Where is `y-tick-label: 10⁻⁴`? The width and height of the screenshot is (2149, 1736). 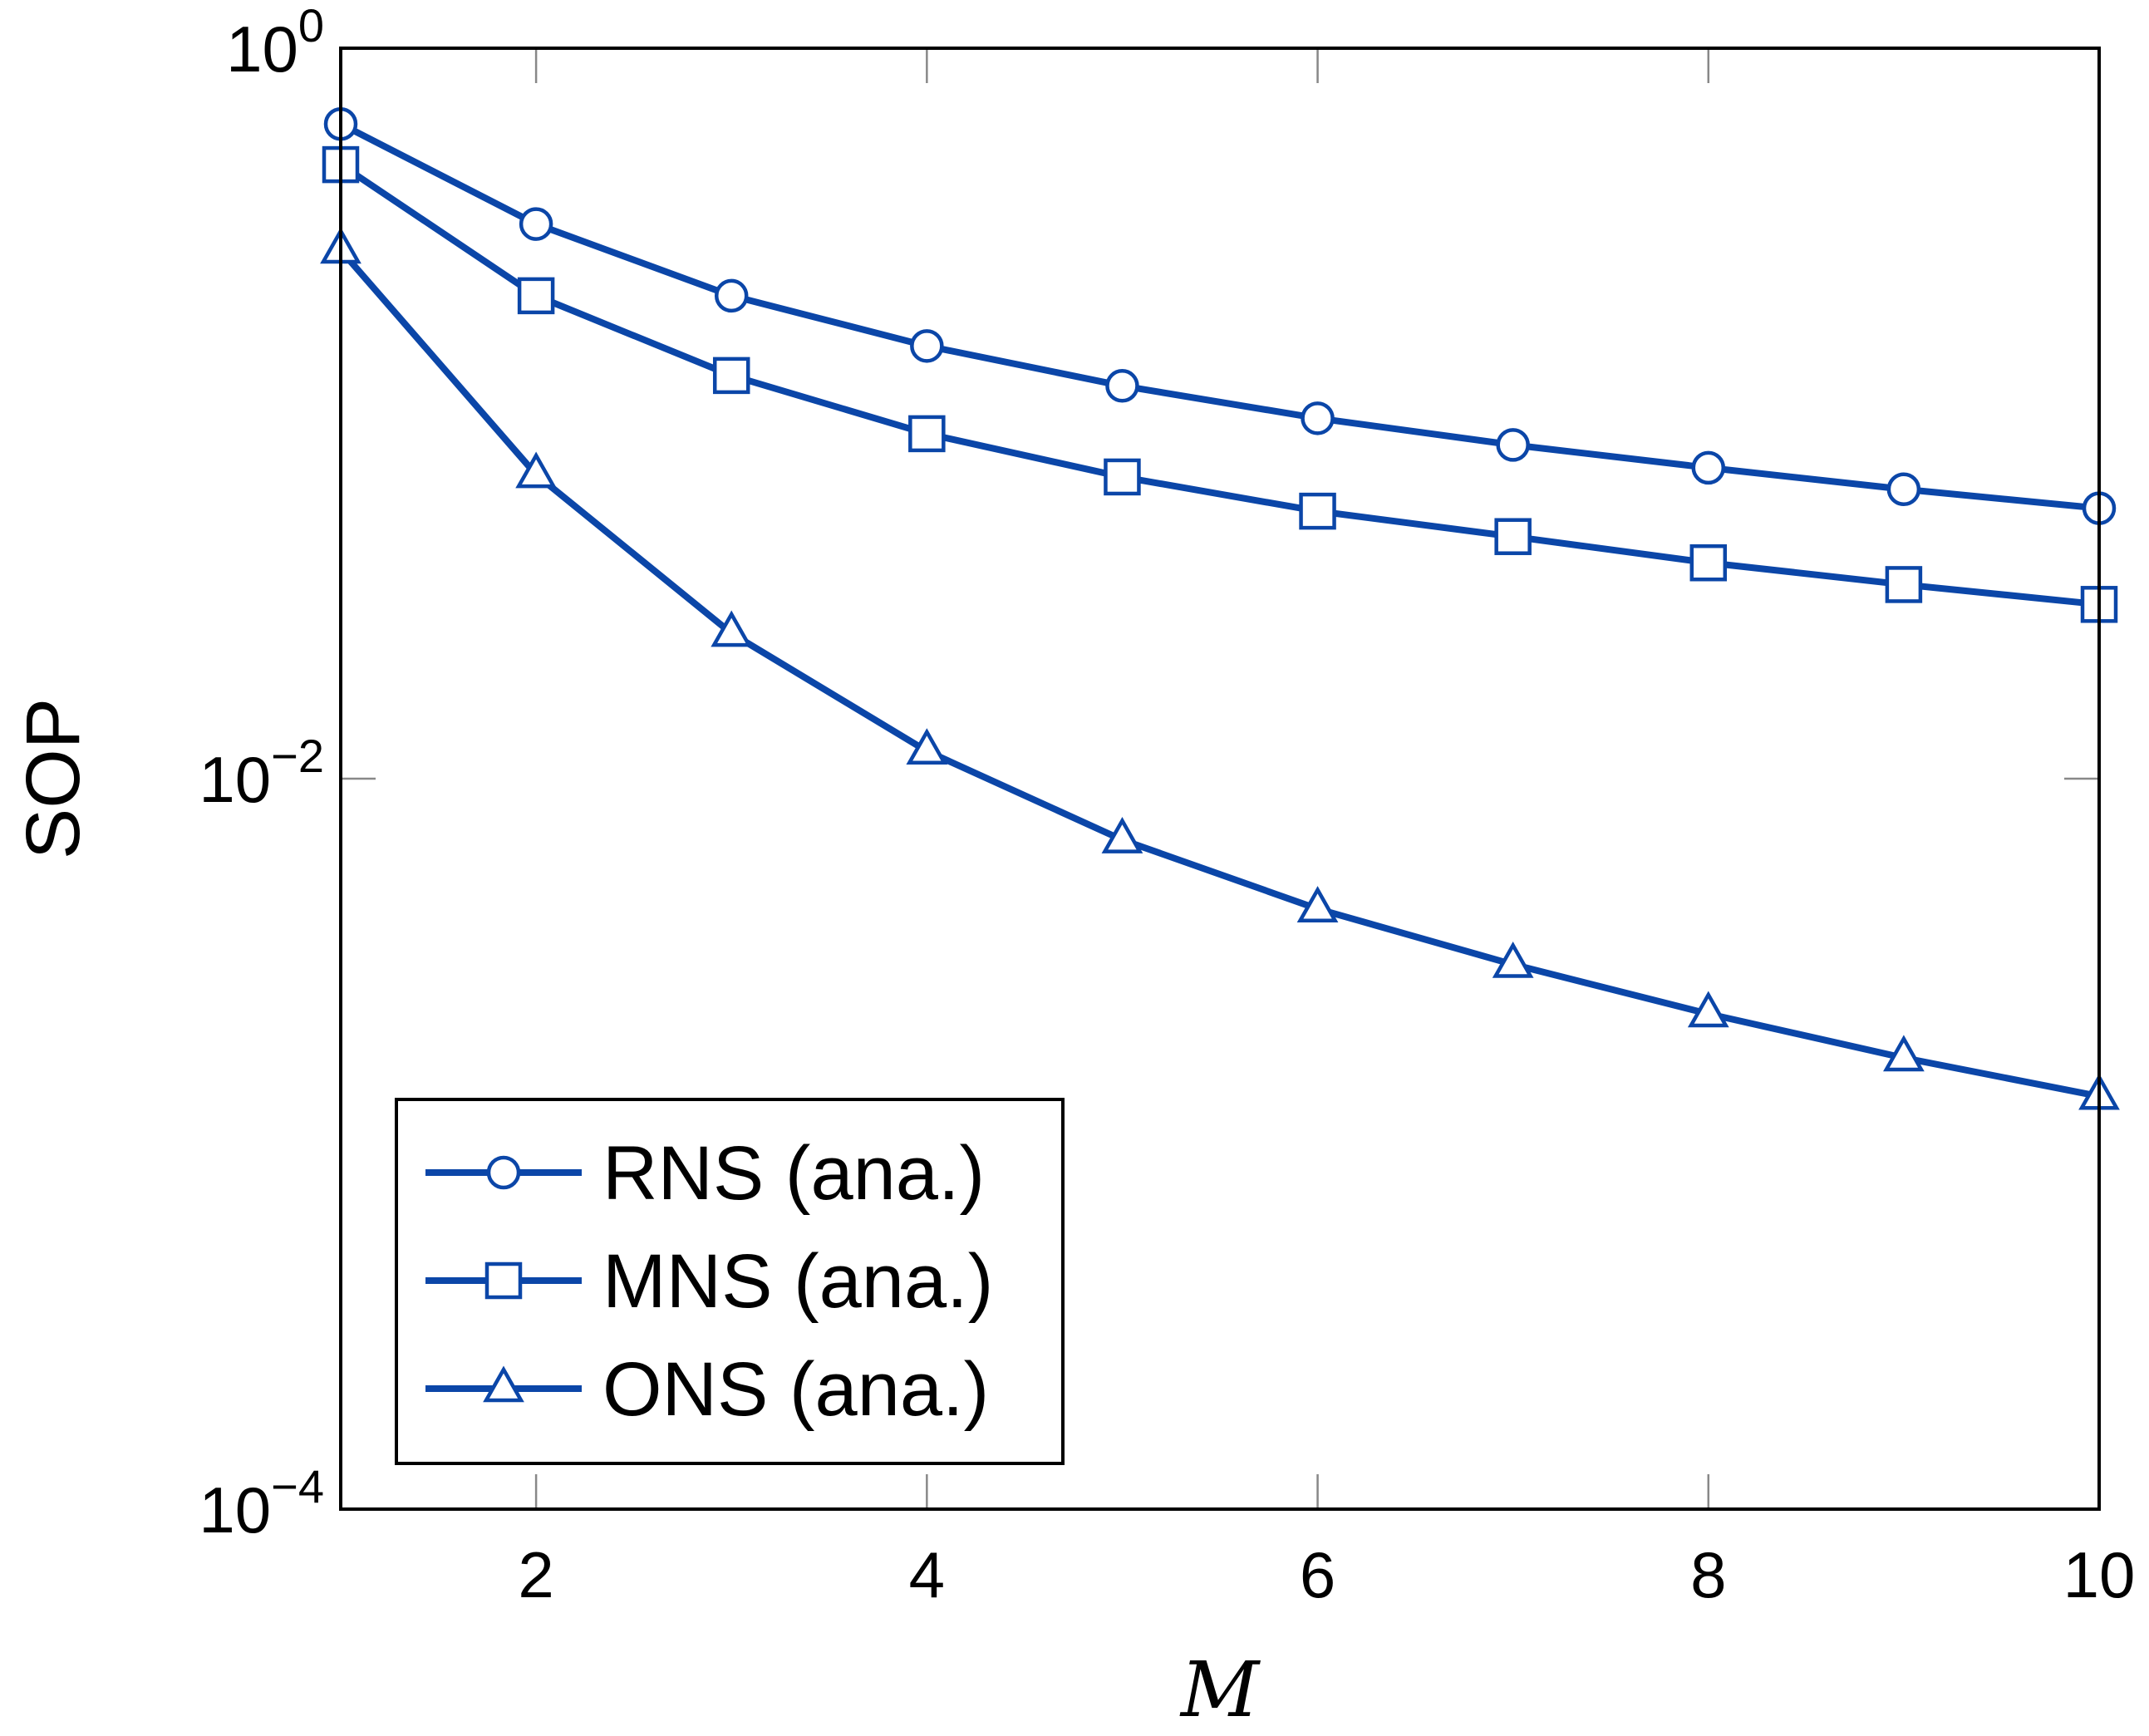
y-tick-label: 10⁻⁴ is located at coordinates (261, 1503).